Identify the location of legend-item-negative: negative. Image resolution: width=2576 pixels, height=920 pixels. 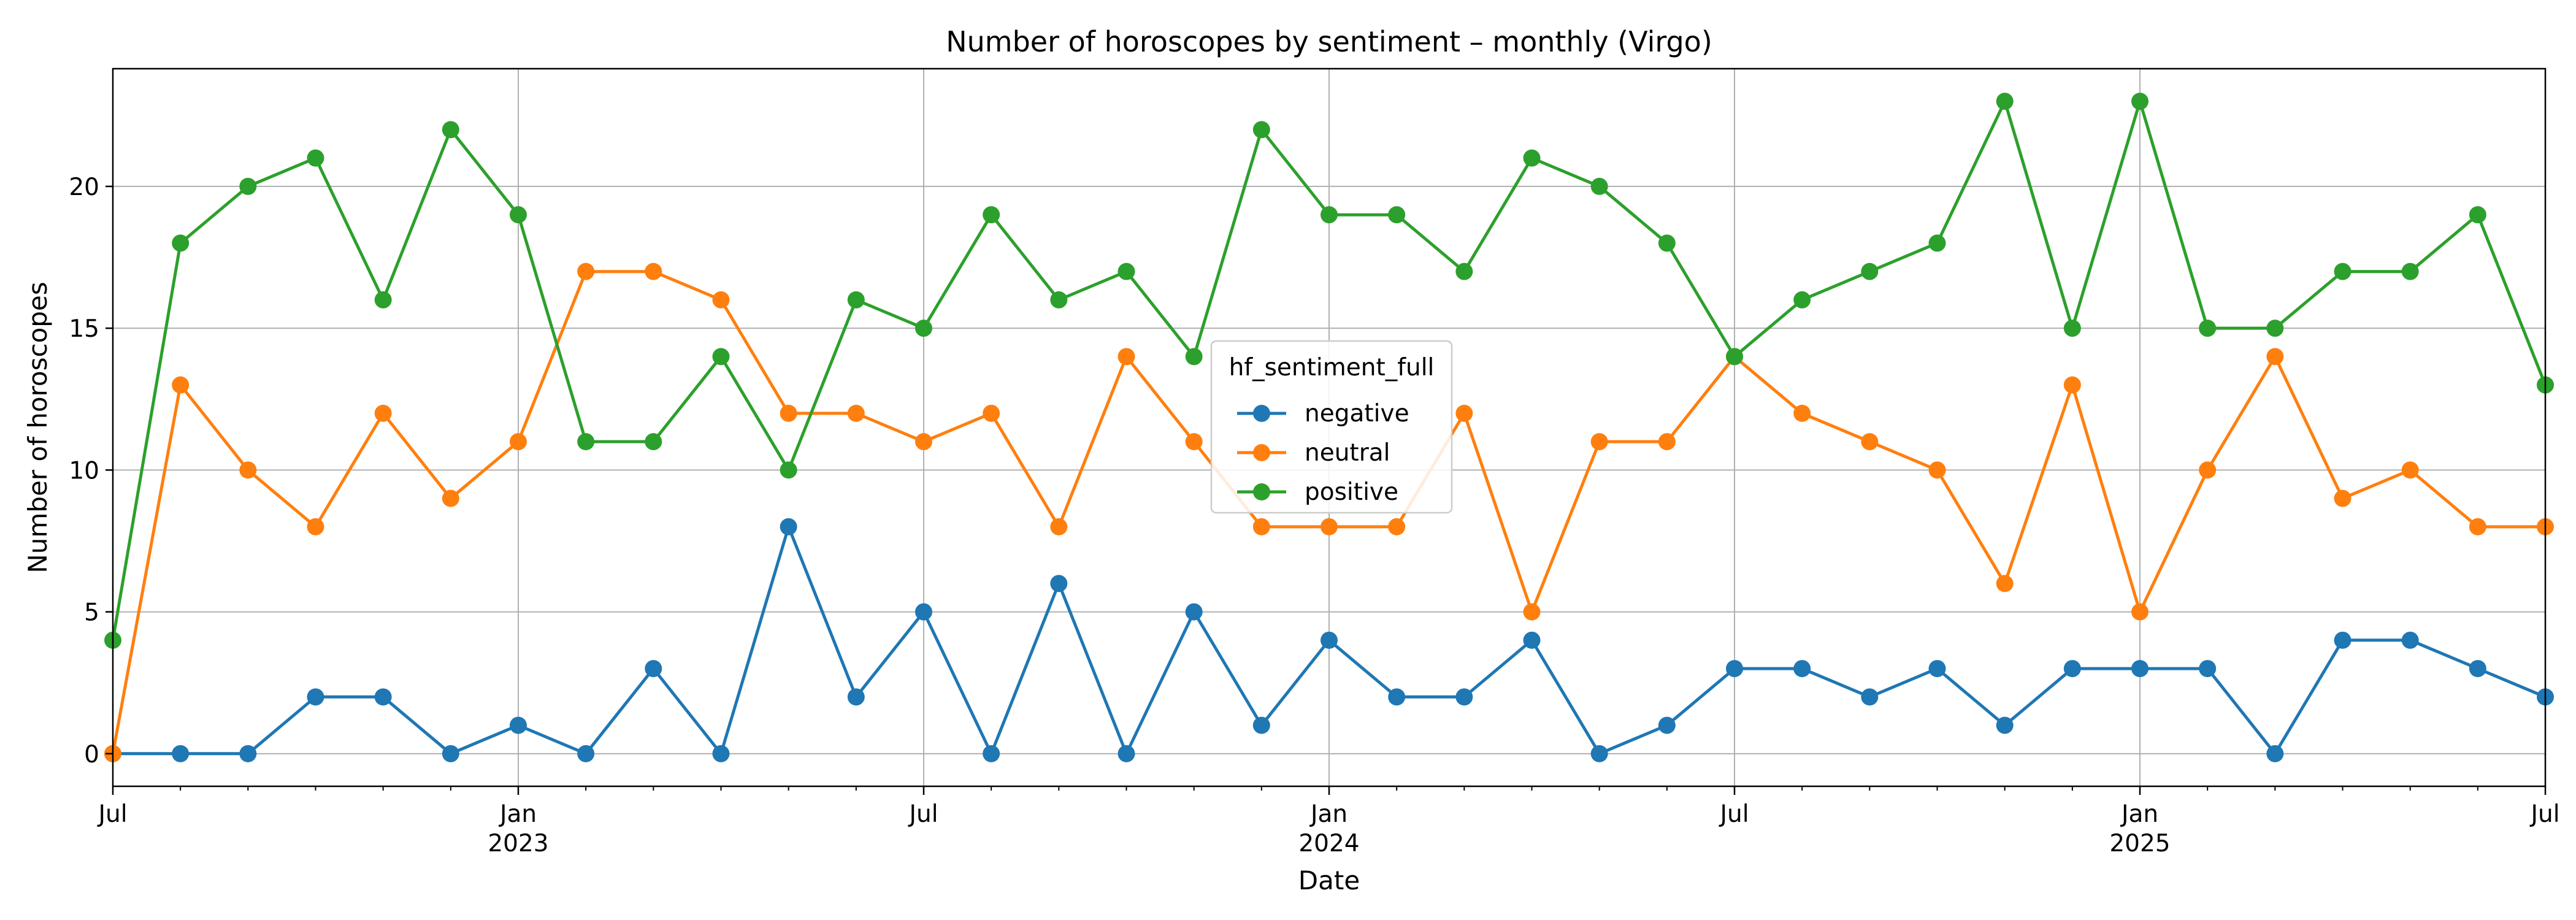
(1323, 413).